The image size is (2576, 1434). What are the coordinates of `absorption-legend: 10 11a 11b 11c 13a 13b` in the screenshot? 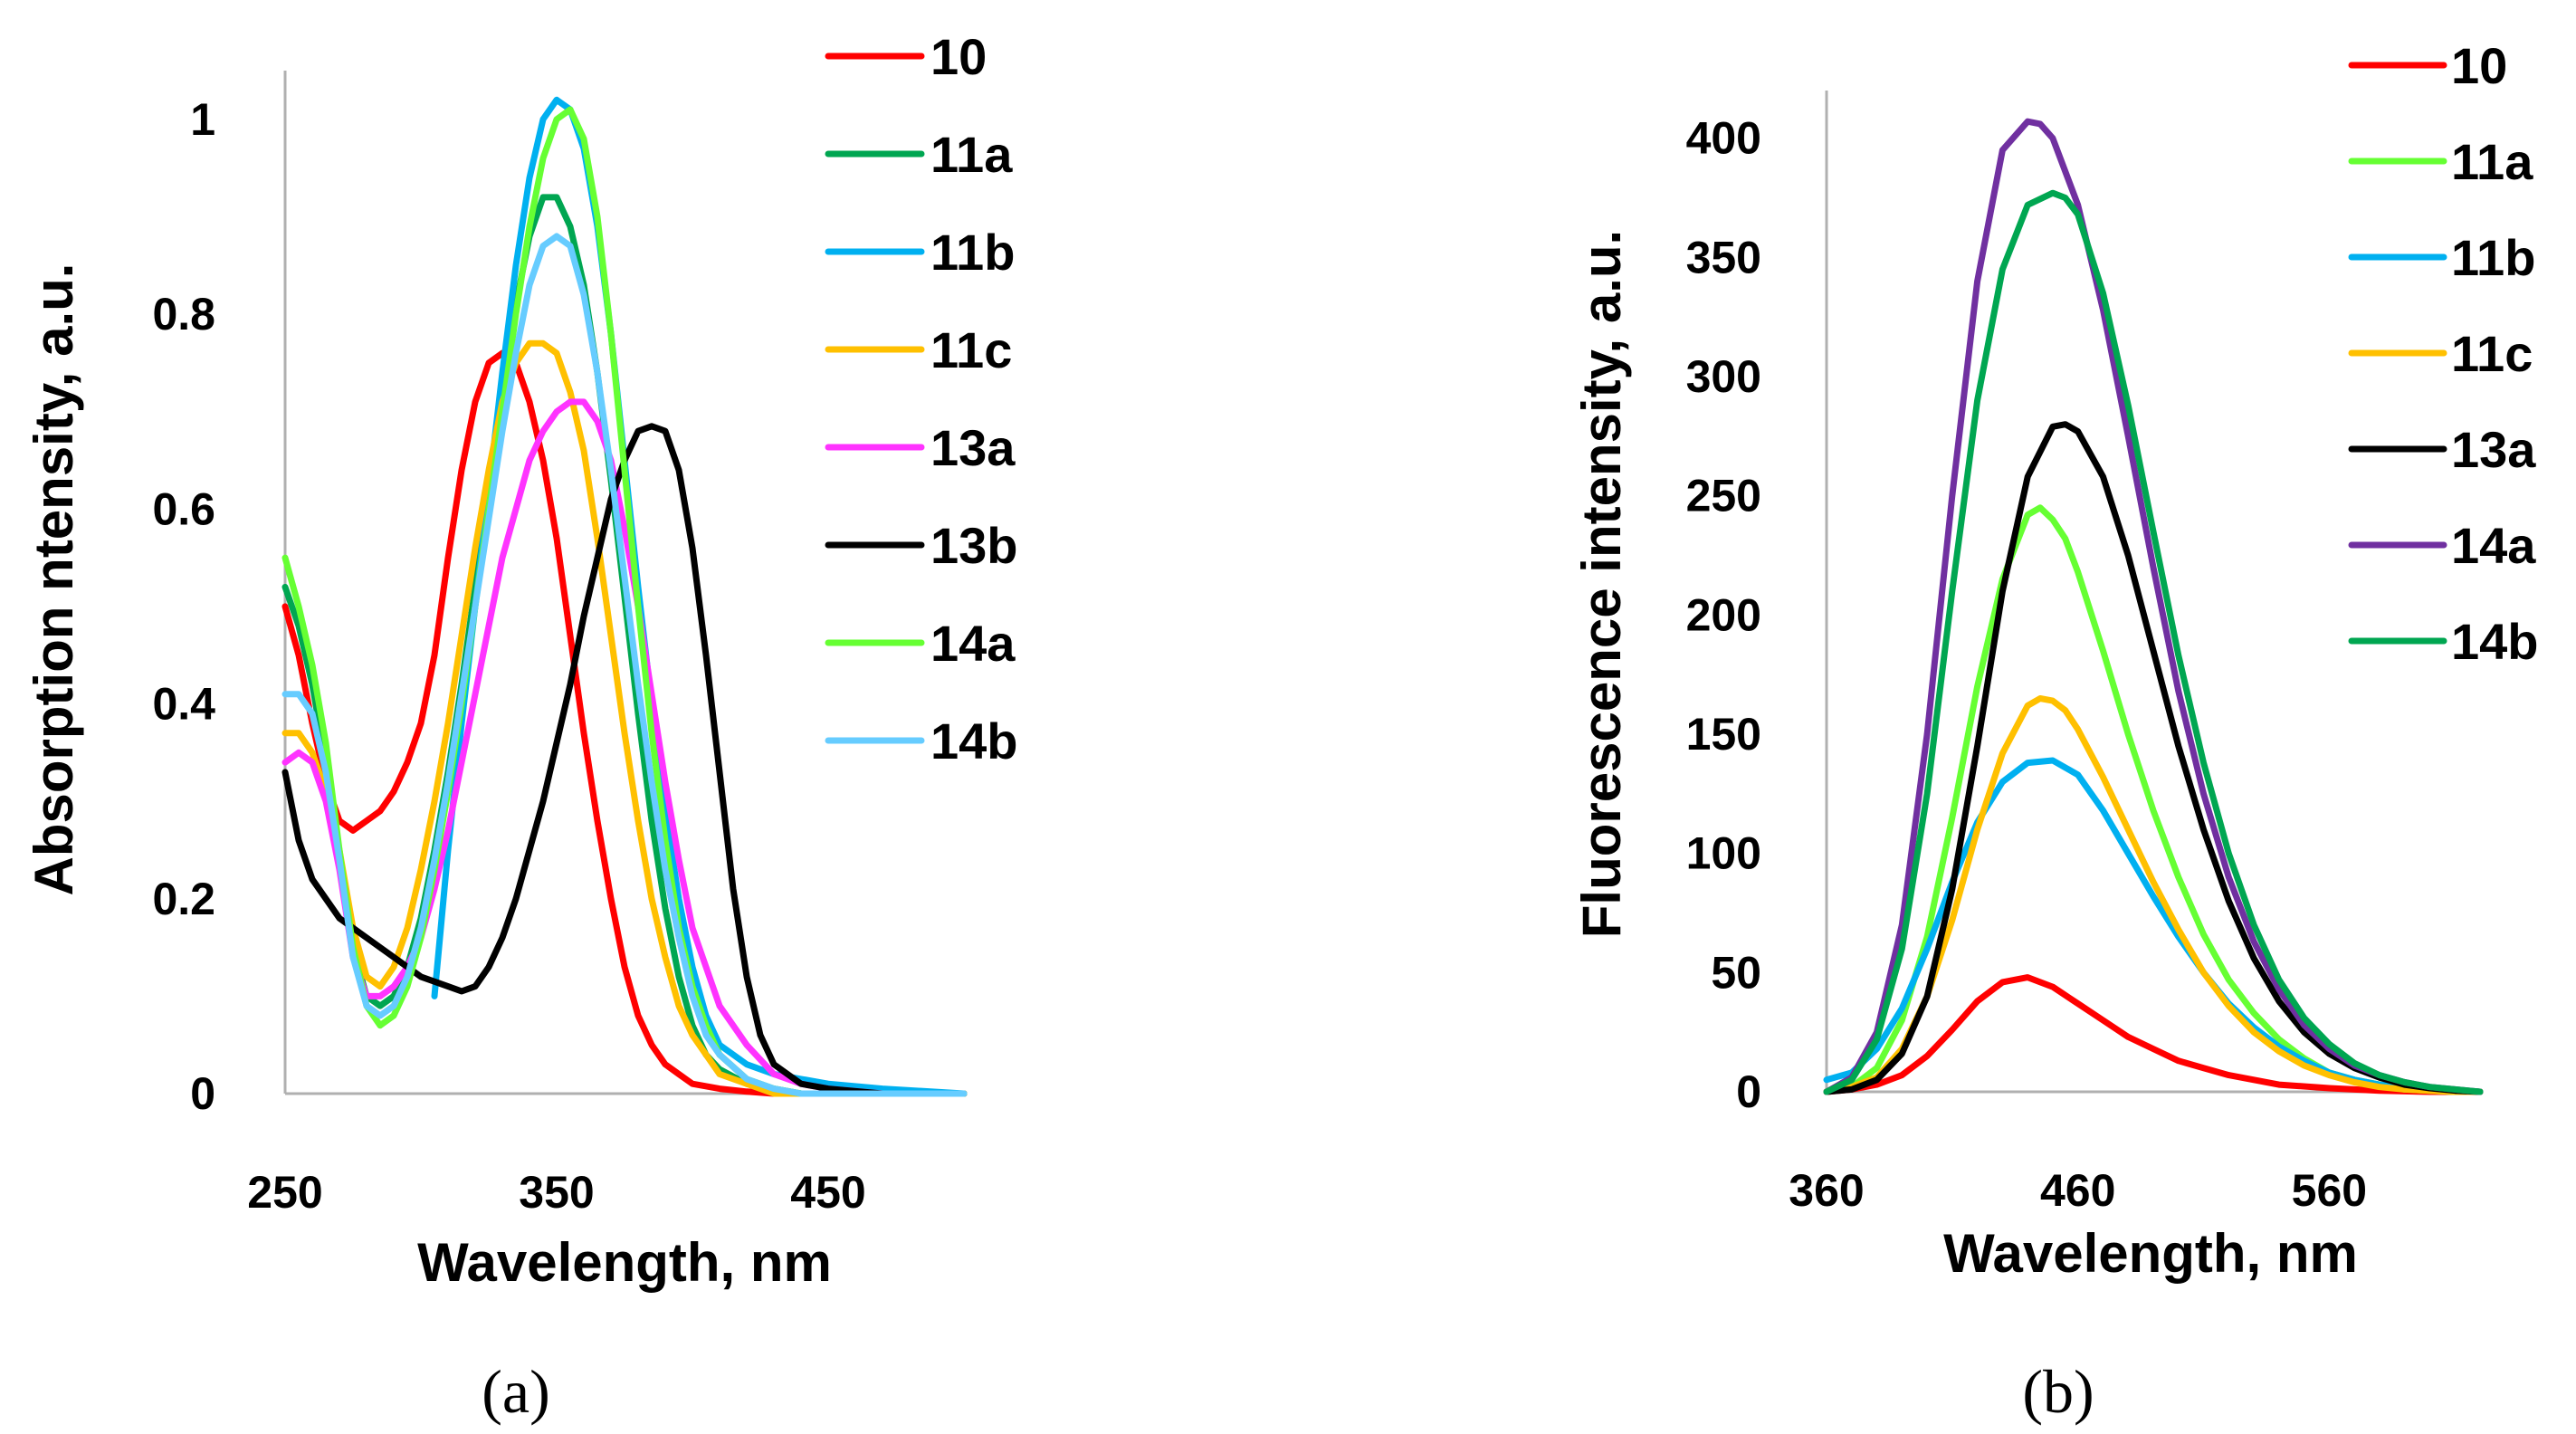 It's located at (922, 399).